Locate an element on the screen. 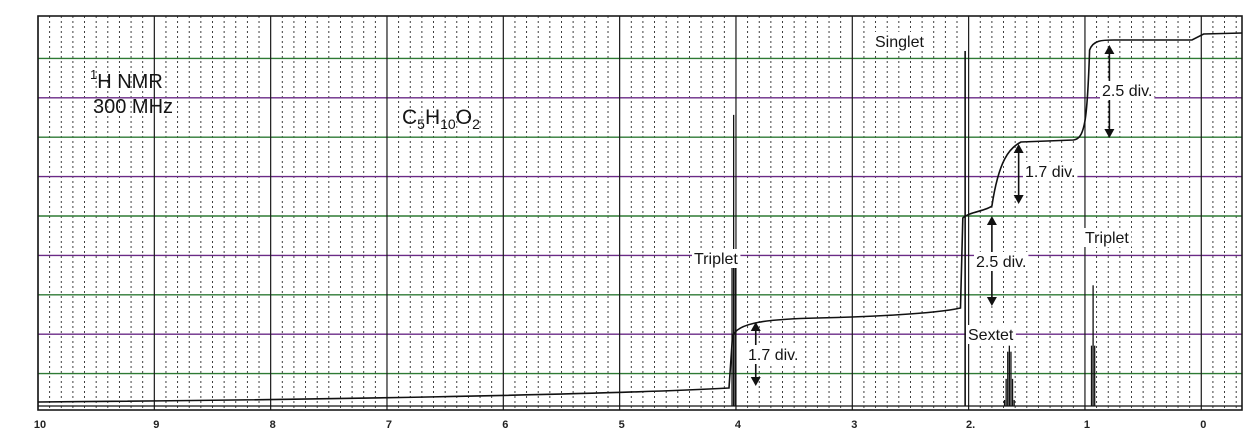  x-tick-label: 1 is located at coordinates (1087, 425).